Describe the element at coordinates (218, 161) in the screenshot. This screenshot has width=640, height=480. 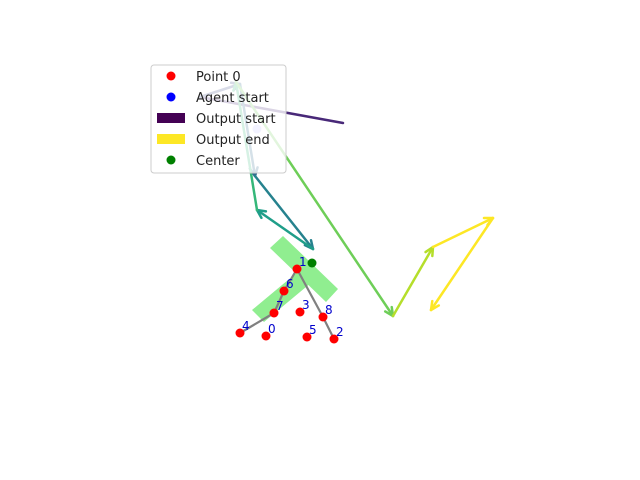
I see `legend-center-label: Center` at that location.